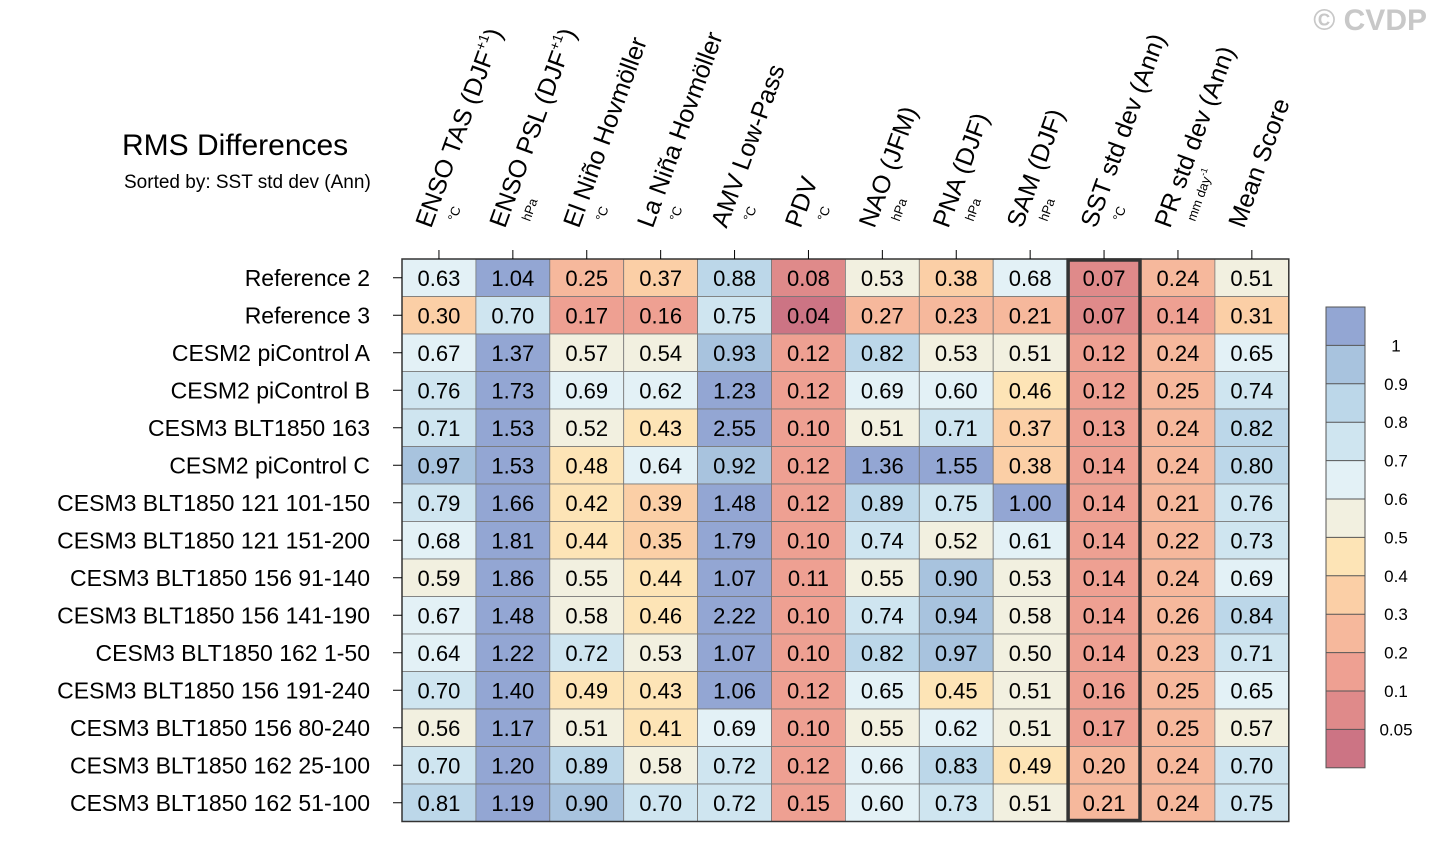 This screenshot has height=842, width=1437. What do you see at coordinates (1396, 384) in the screenshot?
I see `colorbar-label: 0.9` at bounding box center [1396, 384].